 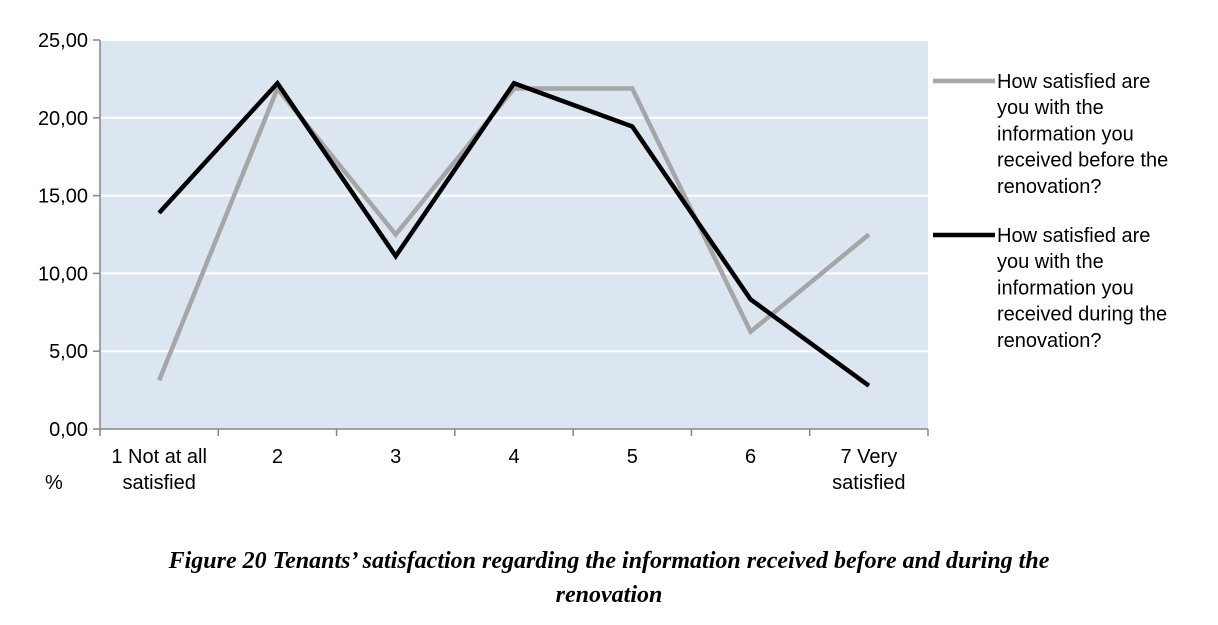 What do you see at coordinates (609, 595) in the screenshot?
I see `caption-line-2: renovation` at bounding box center [609, 595].